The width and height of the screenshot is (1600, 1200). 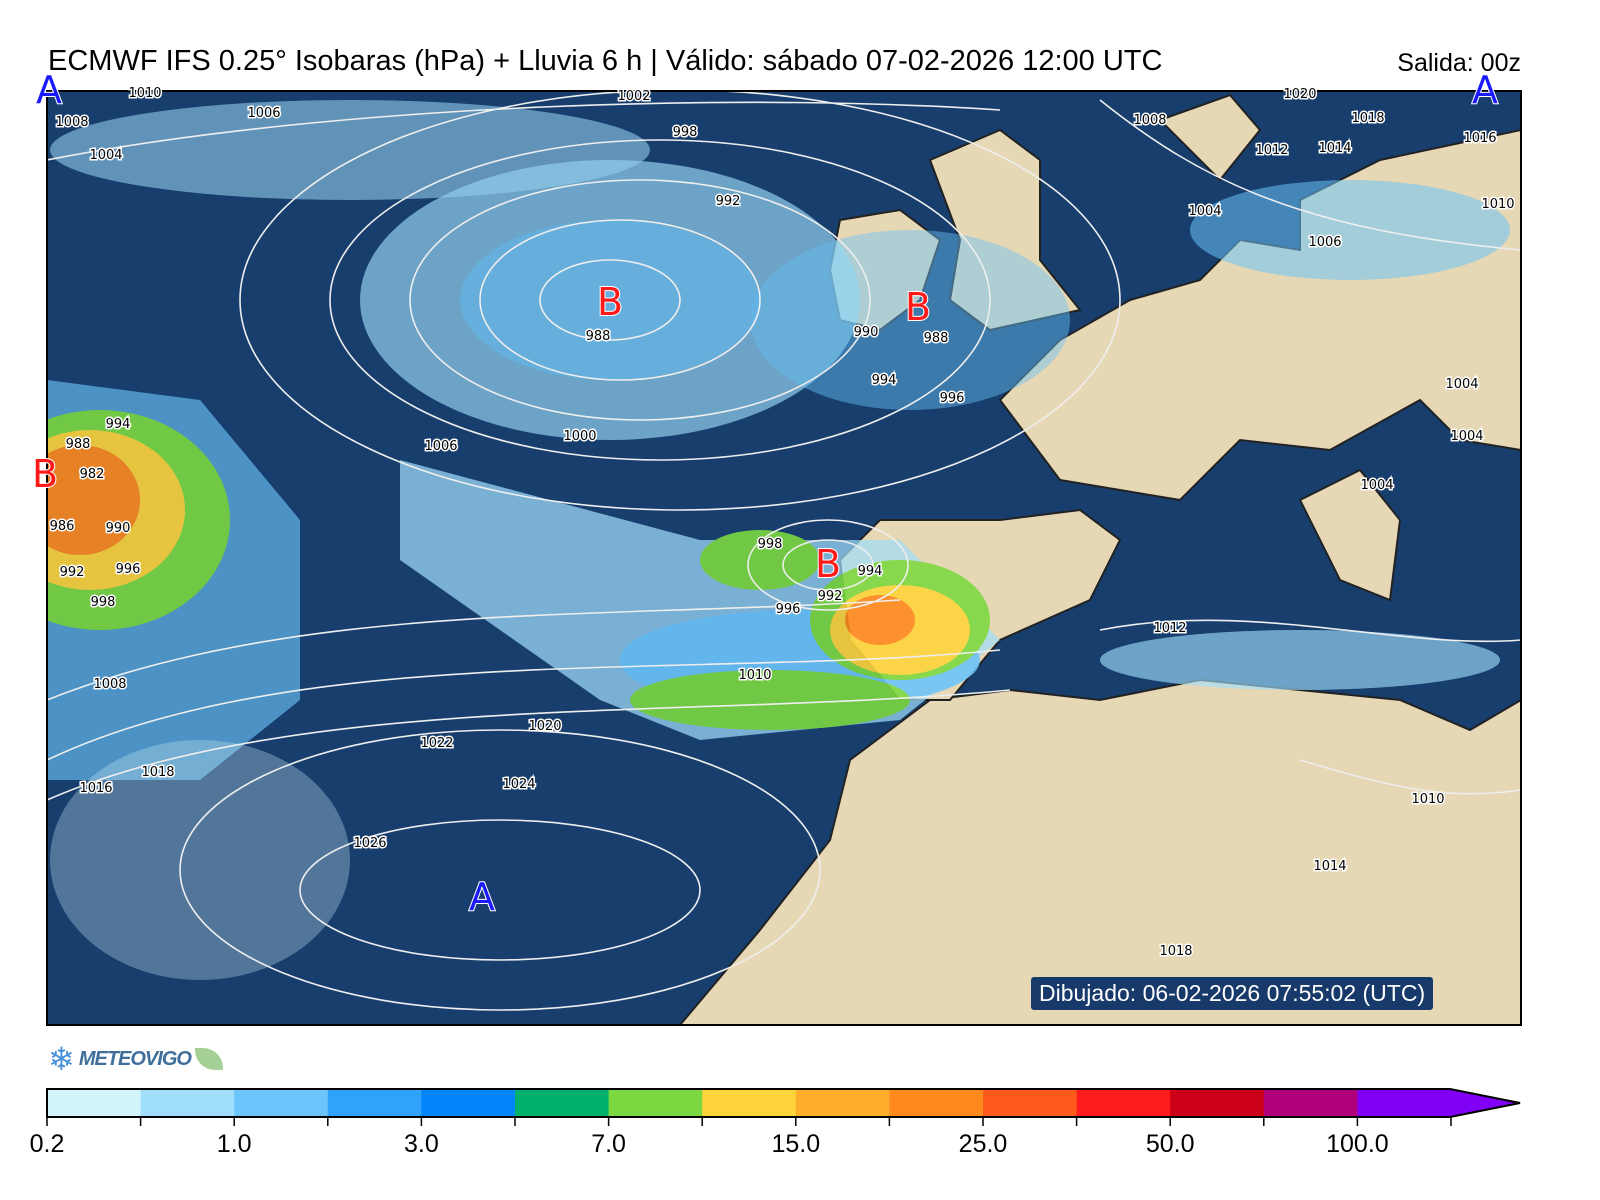 I want to click on precipitation-colorbar, so click(x=783, y=1107).